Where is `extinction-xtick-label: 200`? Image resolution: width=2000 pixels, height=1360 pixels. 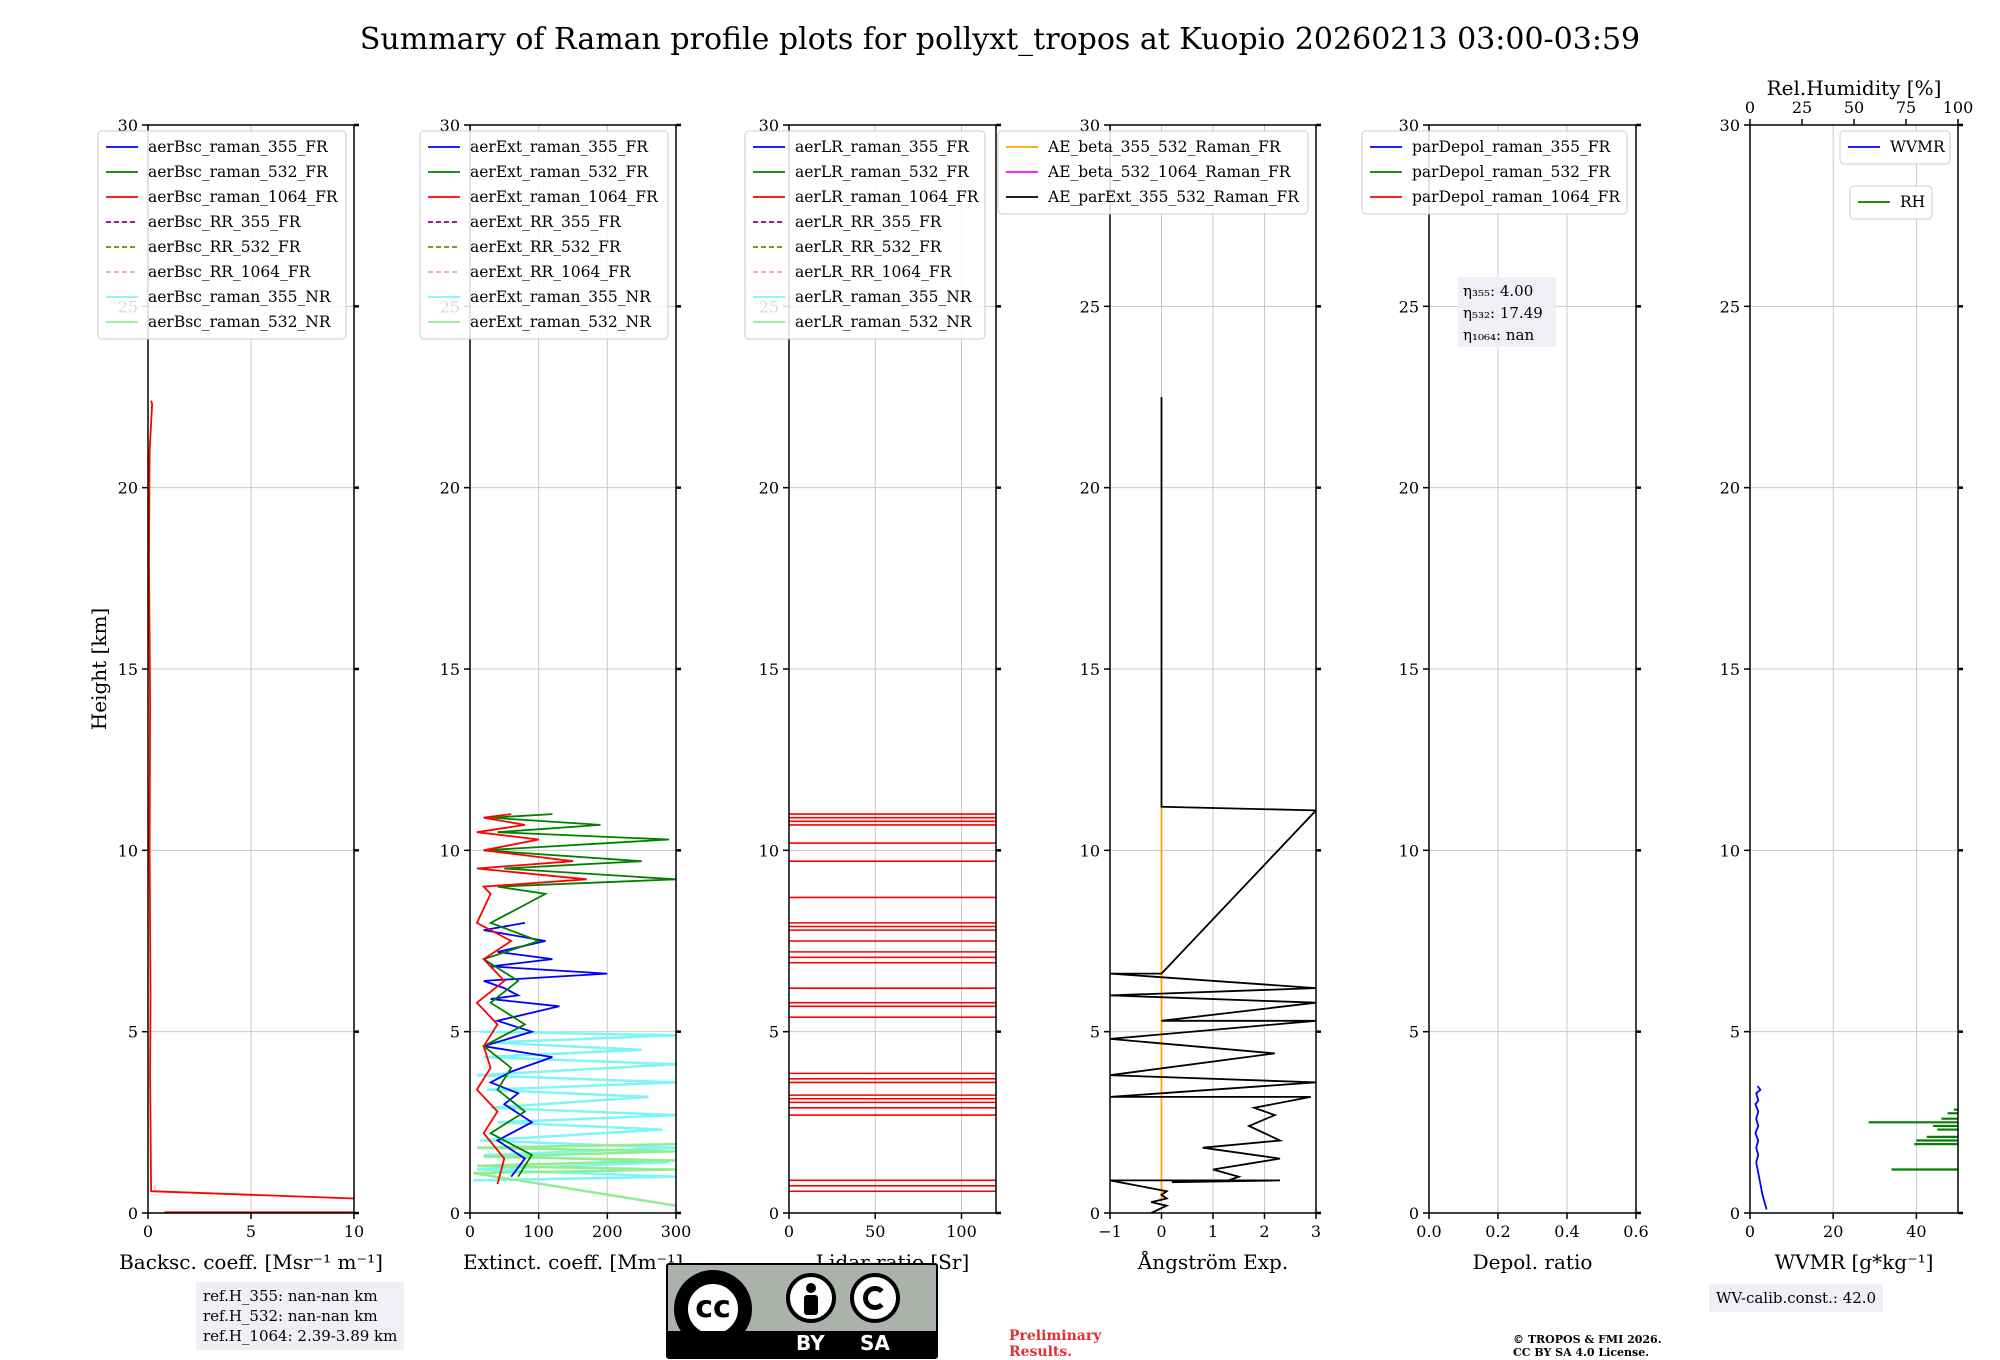
extinction-xtick-label: 200 is located at coordinates (607, 1231).